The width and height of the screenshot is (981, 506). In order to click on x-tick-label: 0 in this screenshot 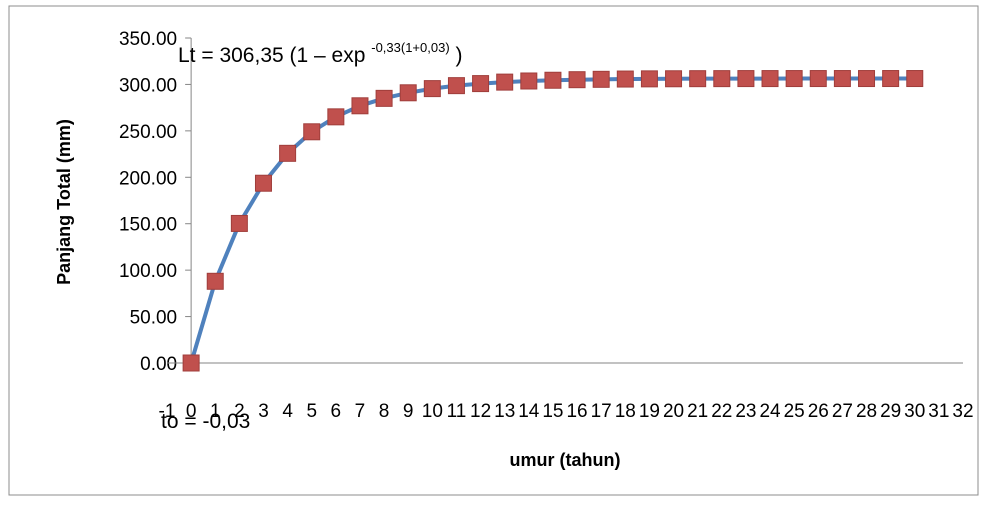, I will do `click(191, 411)`.